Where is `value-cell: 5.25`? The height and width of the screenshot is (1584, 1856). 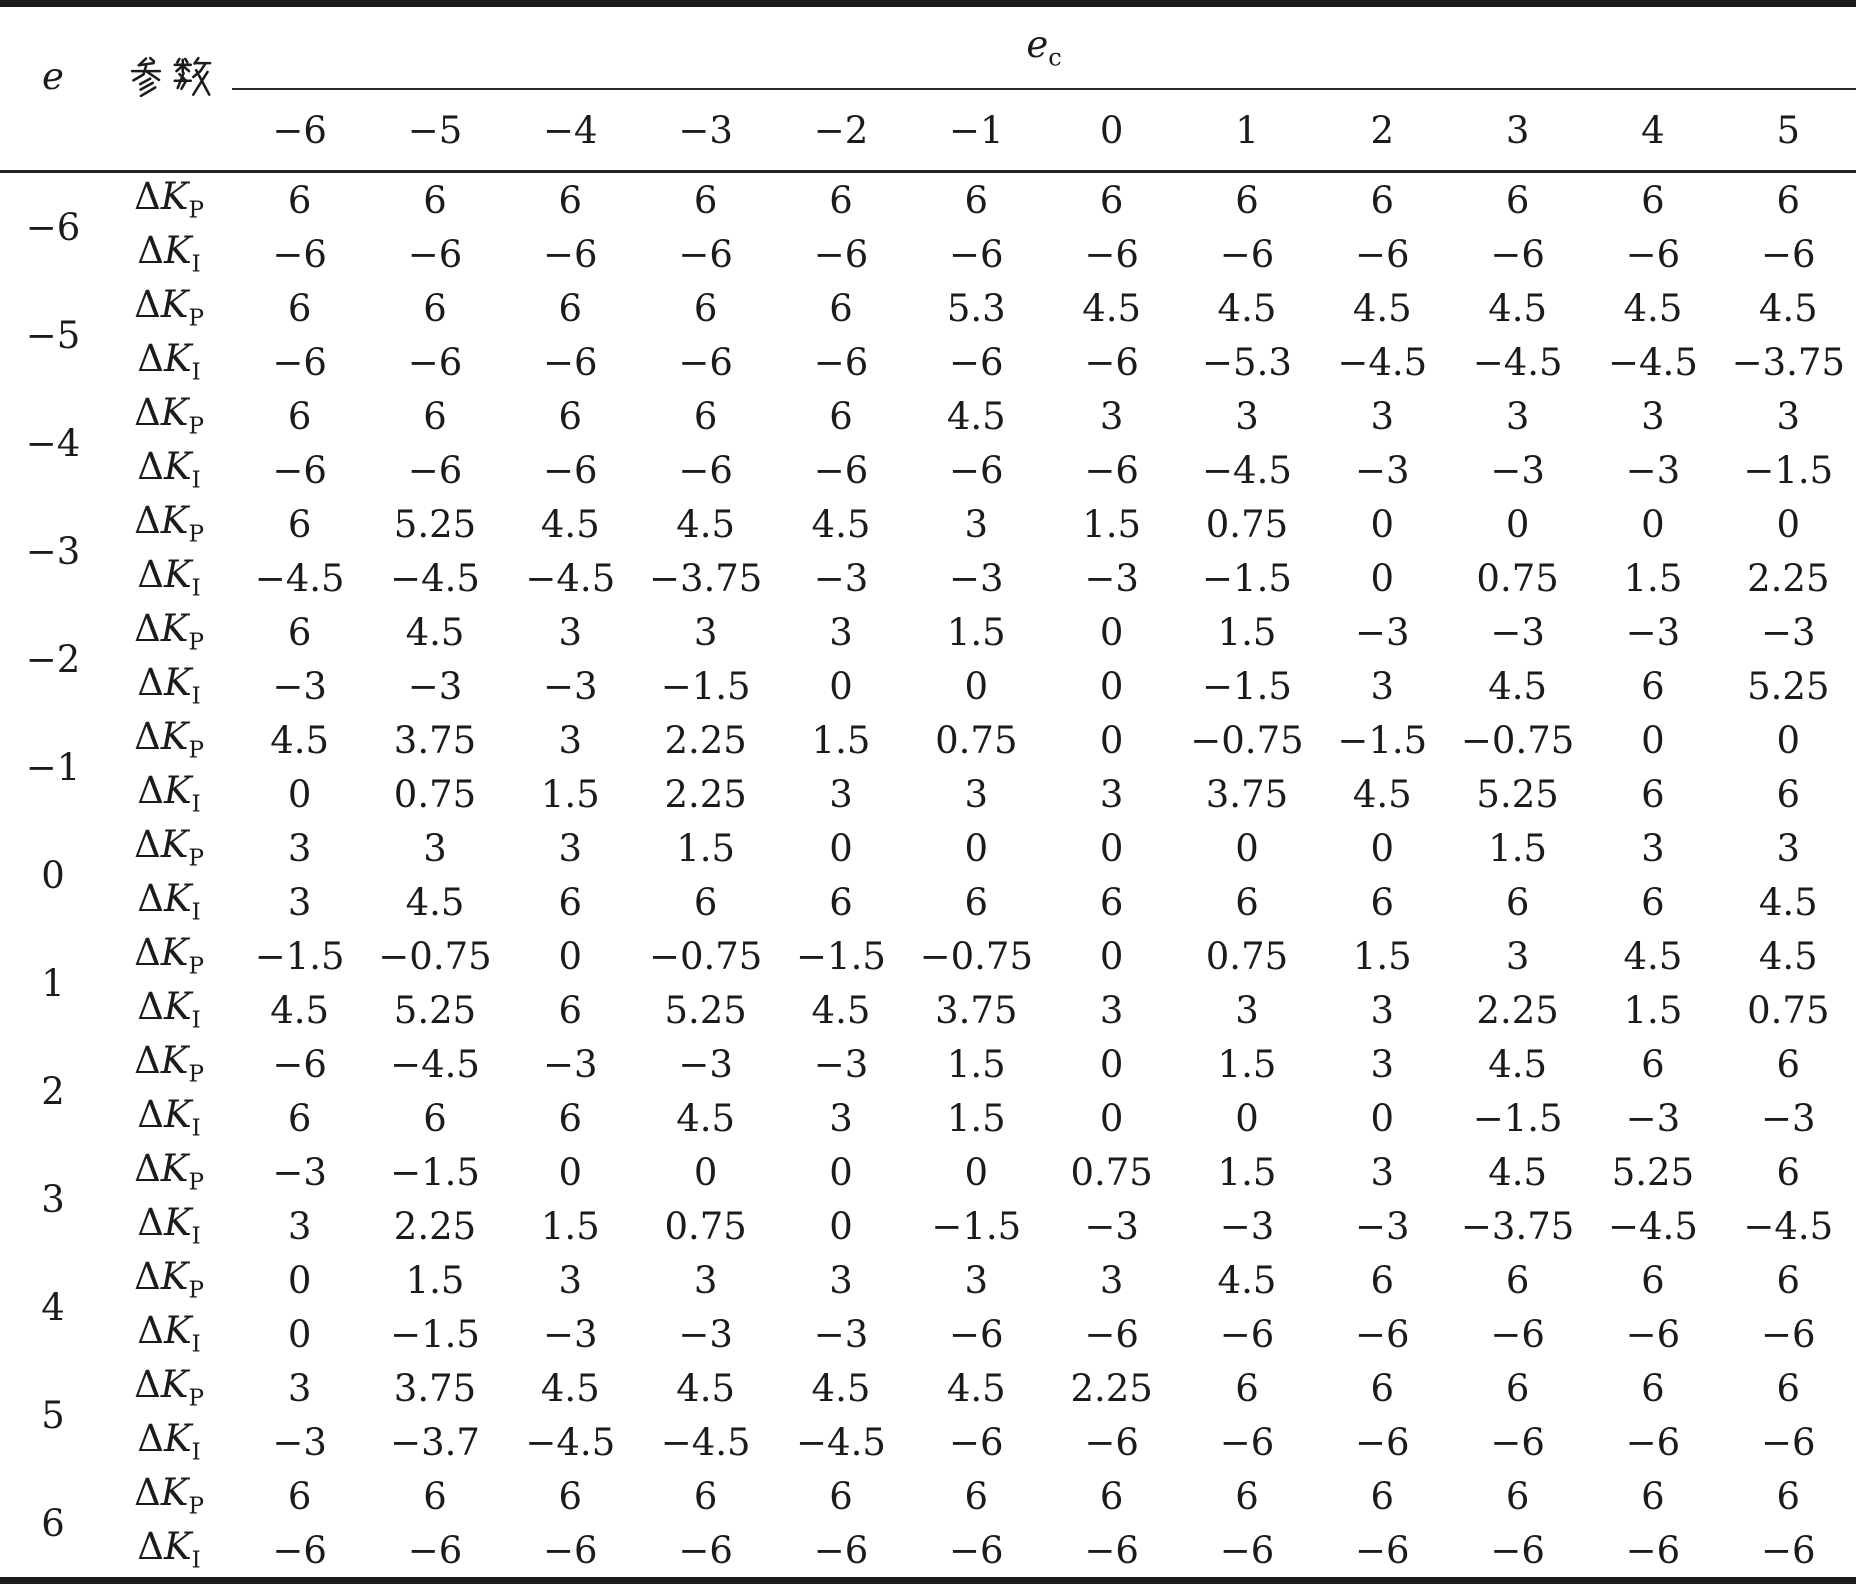 value-cell: 5.25 is located at coordinates (705, 1010).